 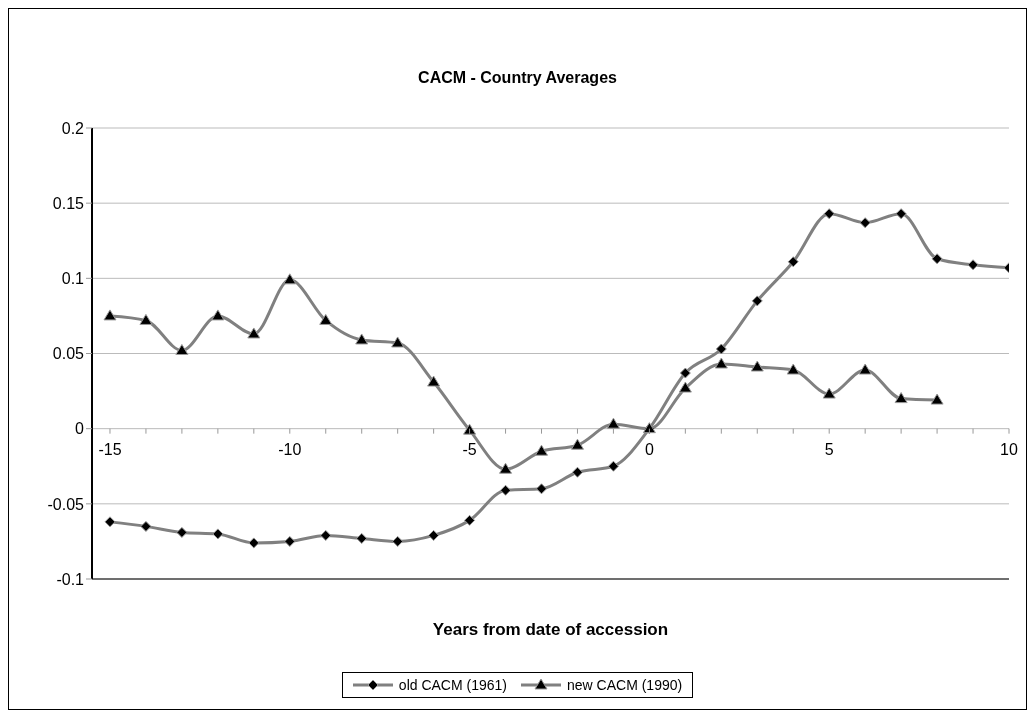 What do you see at coordinates (625, 685) in the screenshot?
I see `legend-label: new CACM (1990)` at bounding box center [625, 685].